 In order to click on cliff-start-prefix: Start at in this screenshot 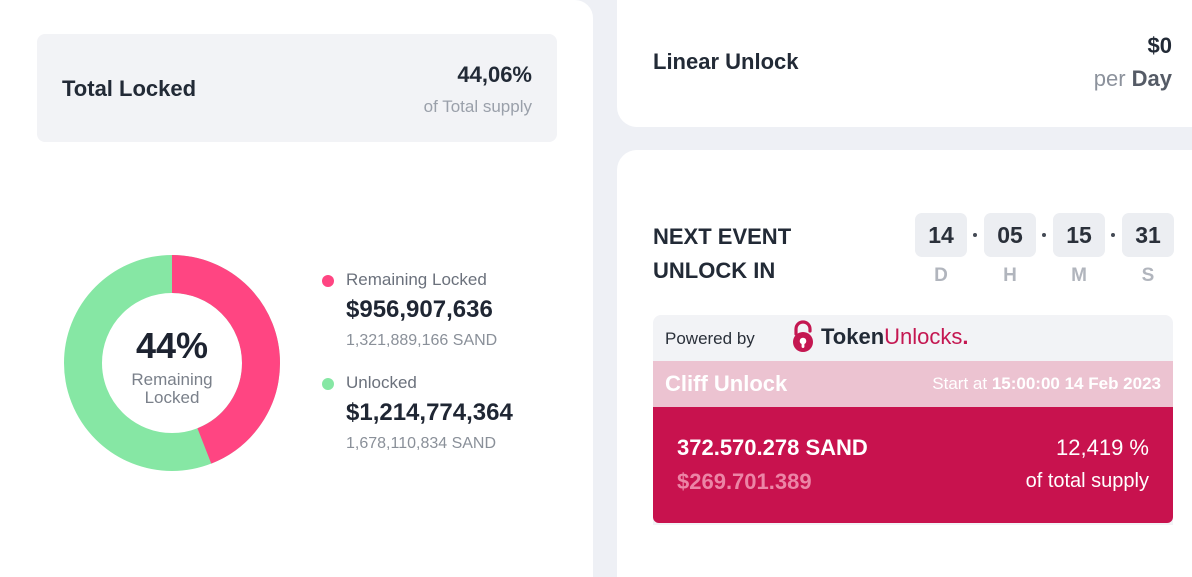, I will do `click(960, 383)`.